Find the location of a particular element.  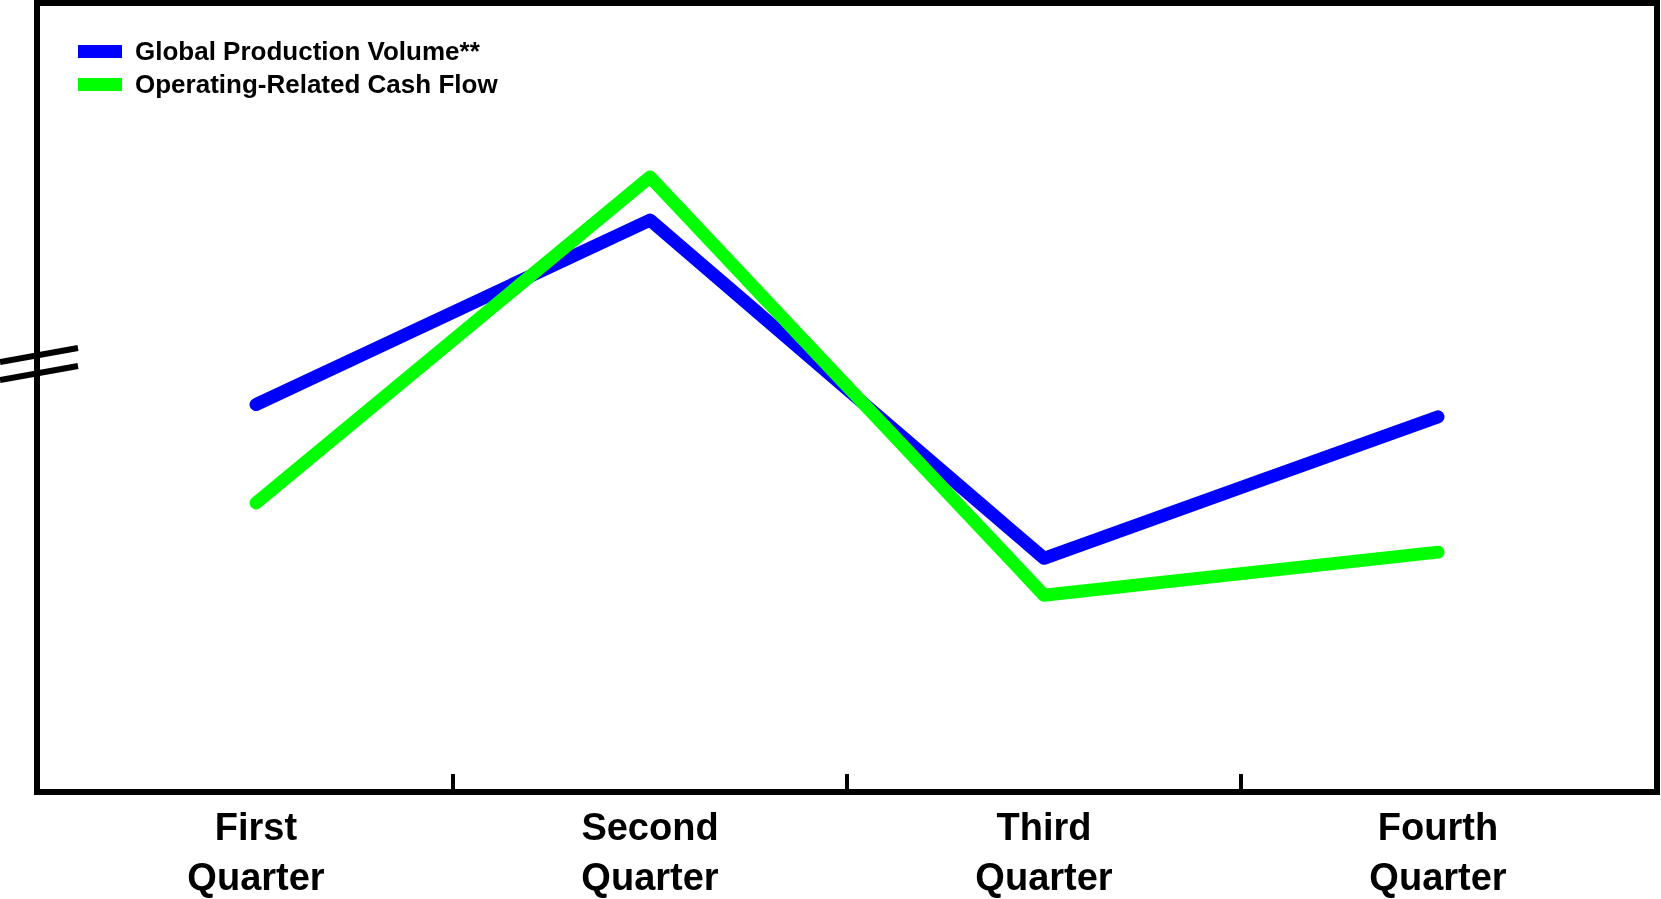

x-tick-label: Third Quarter is located at coordinates (1044, 852).